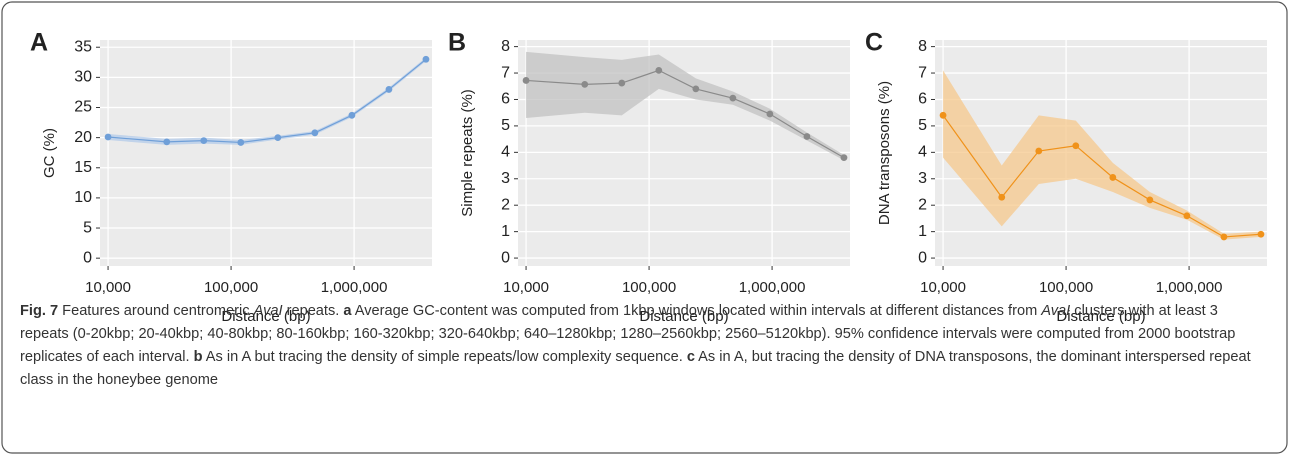 The width and height of the screenshot is (1290, 457). What do you see at coordinates (83, 107) in the screenshot?
I see `y-tick-label: 25` at bounding box center [83, 107].